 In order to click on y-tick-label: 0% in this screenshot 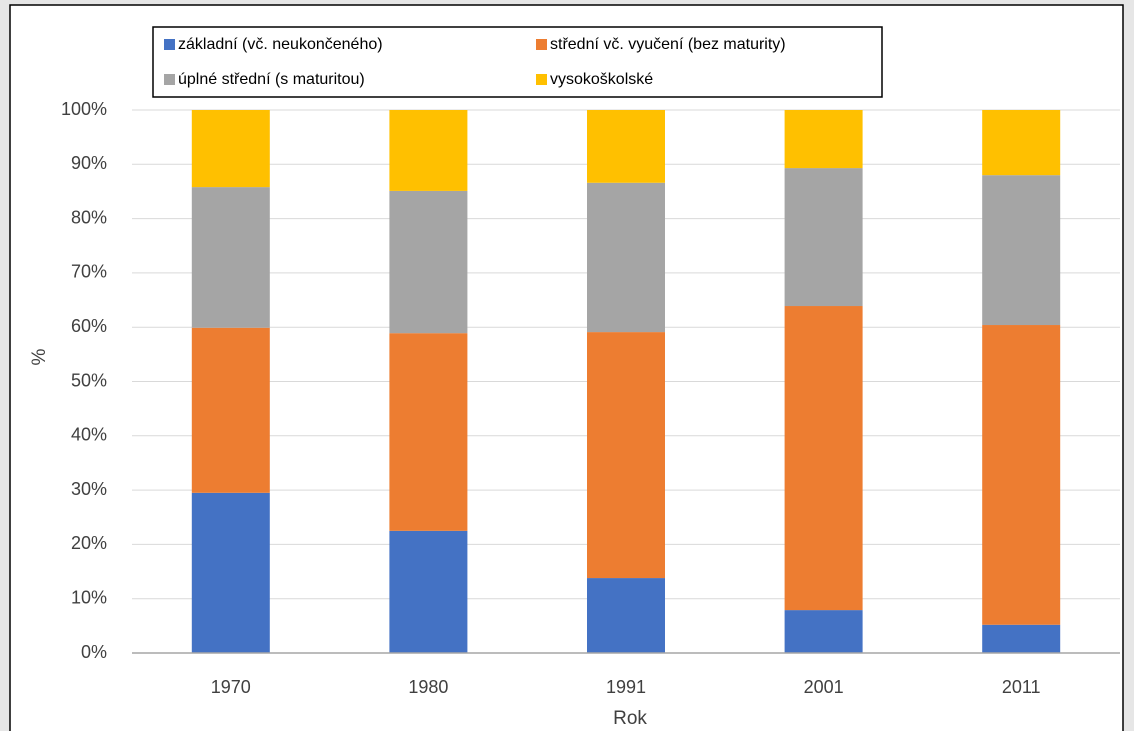, I will do `click(94, 652)`.